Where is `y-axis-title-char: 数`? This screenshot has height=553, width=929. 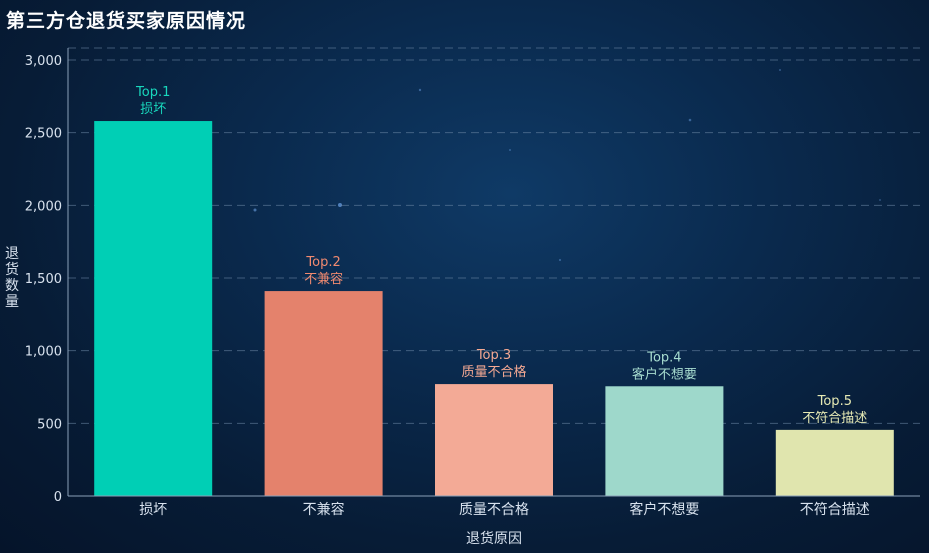 y-axis-title-char: 数 is located at coordinates (12, 286).